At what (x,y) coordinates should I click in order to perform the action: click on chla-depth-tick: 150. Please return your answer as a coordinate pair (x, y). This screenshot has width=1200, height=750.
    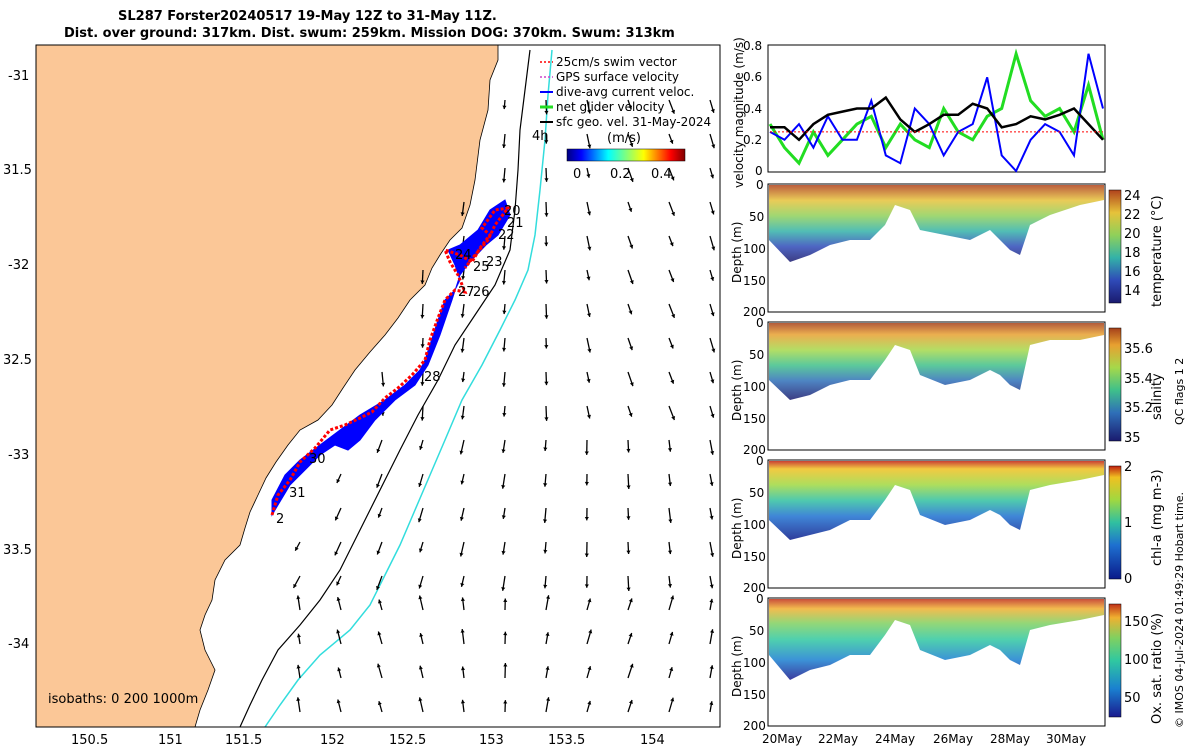
    Looking at the image, I should click on (754, 557).